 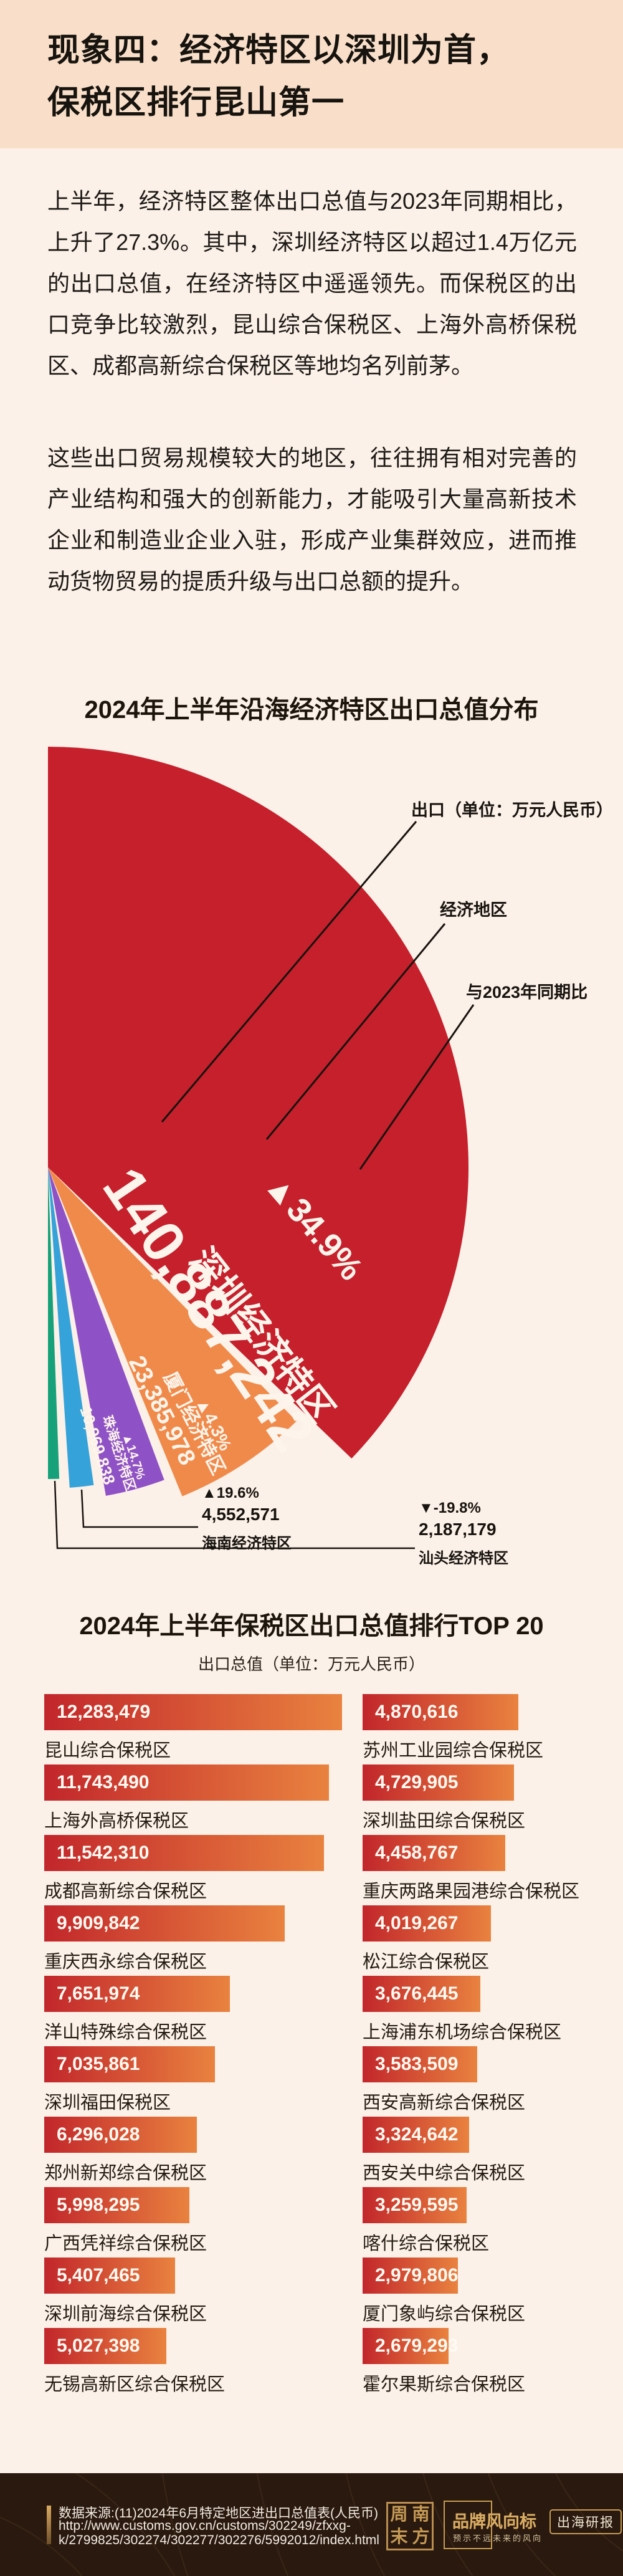 I want to click on bar: 3,676,445, so click(x=422, y=1994).